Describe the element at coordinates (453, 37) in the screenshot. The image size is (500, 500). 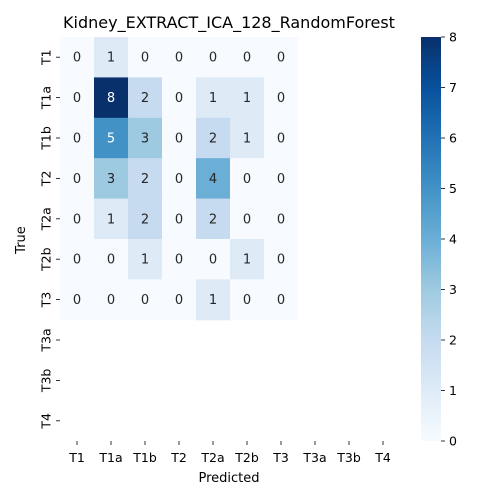
I see `colorbar-tick-label: 8` at that location.